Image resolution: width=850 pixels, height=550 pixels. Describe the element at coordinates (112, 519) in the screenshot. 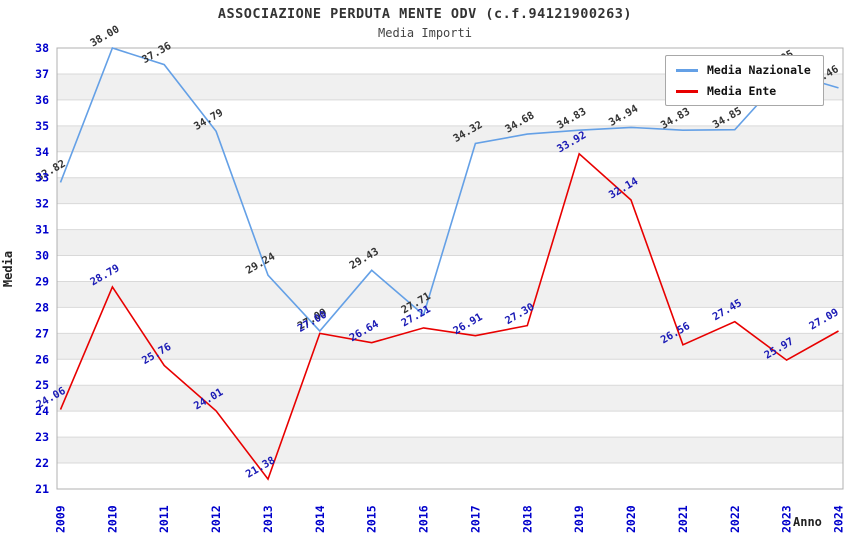

I see `x-tick-label: 2010` at that location.